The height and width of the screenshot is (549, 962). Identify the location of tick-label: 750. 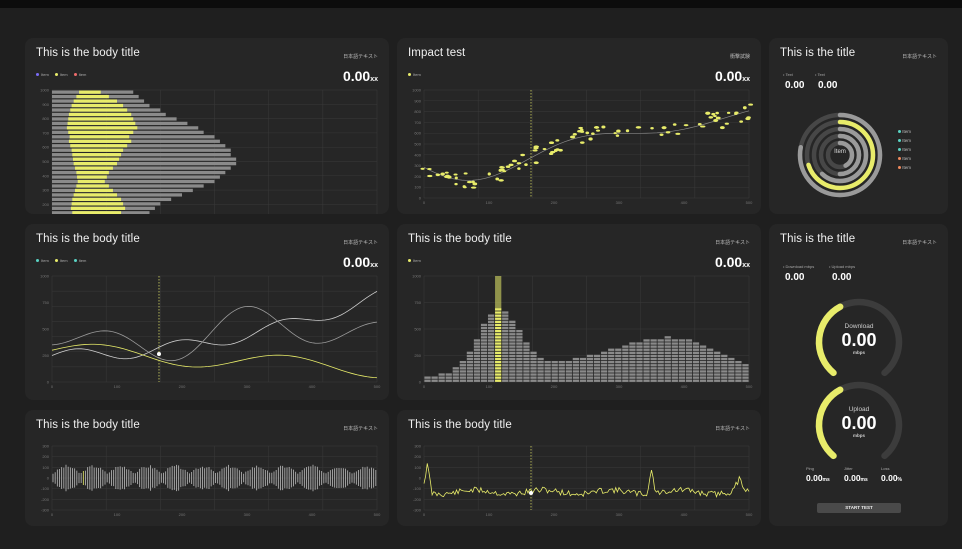
(417, 302).